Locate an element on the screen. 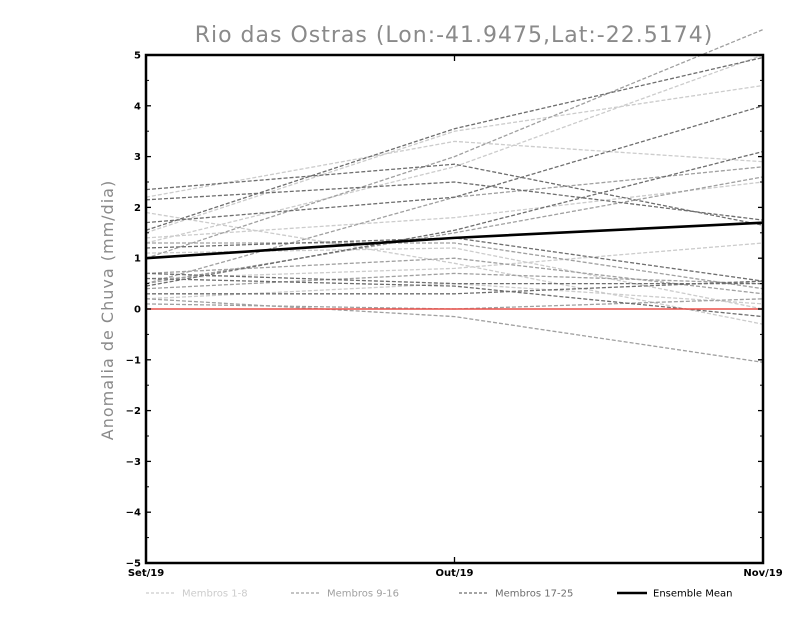  legend-label-4: Ensemble Mean is located at coordinates (692, 594).